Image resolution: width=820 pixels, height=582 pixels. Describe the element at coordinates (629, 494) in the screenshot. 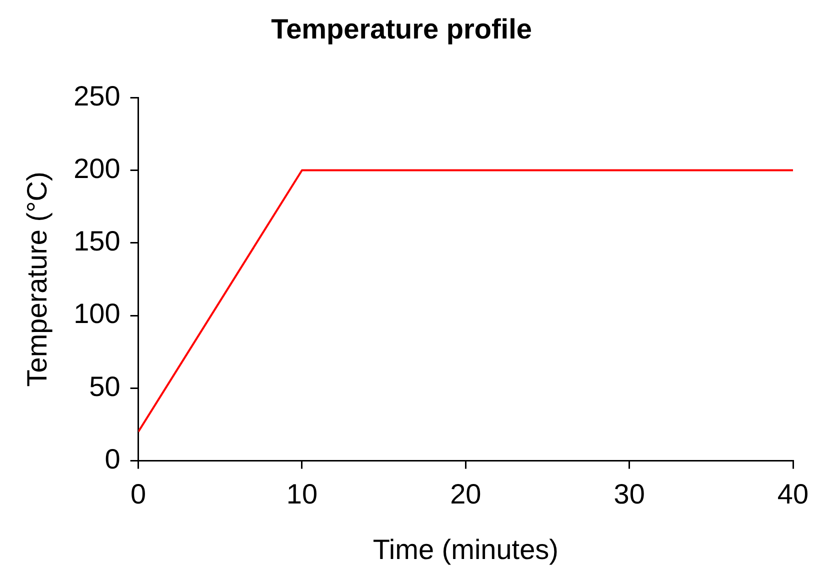

I see `x-tick-label: 30` at that location.